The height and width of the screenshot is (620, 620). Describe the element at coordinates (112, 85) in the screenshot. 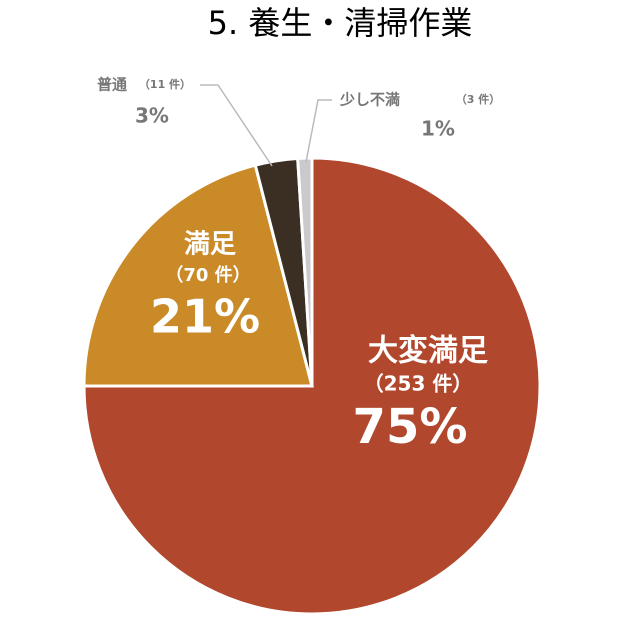

I see `slice-label: 普通` at that location.